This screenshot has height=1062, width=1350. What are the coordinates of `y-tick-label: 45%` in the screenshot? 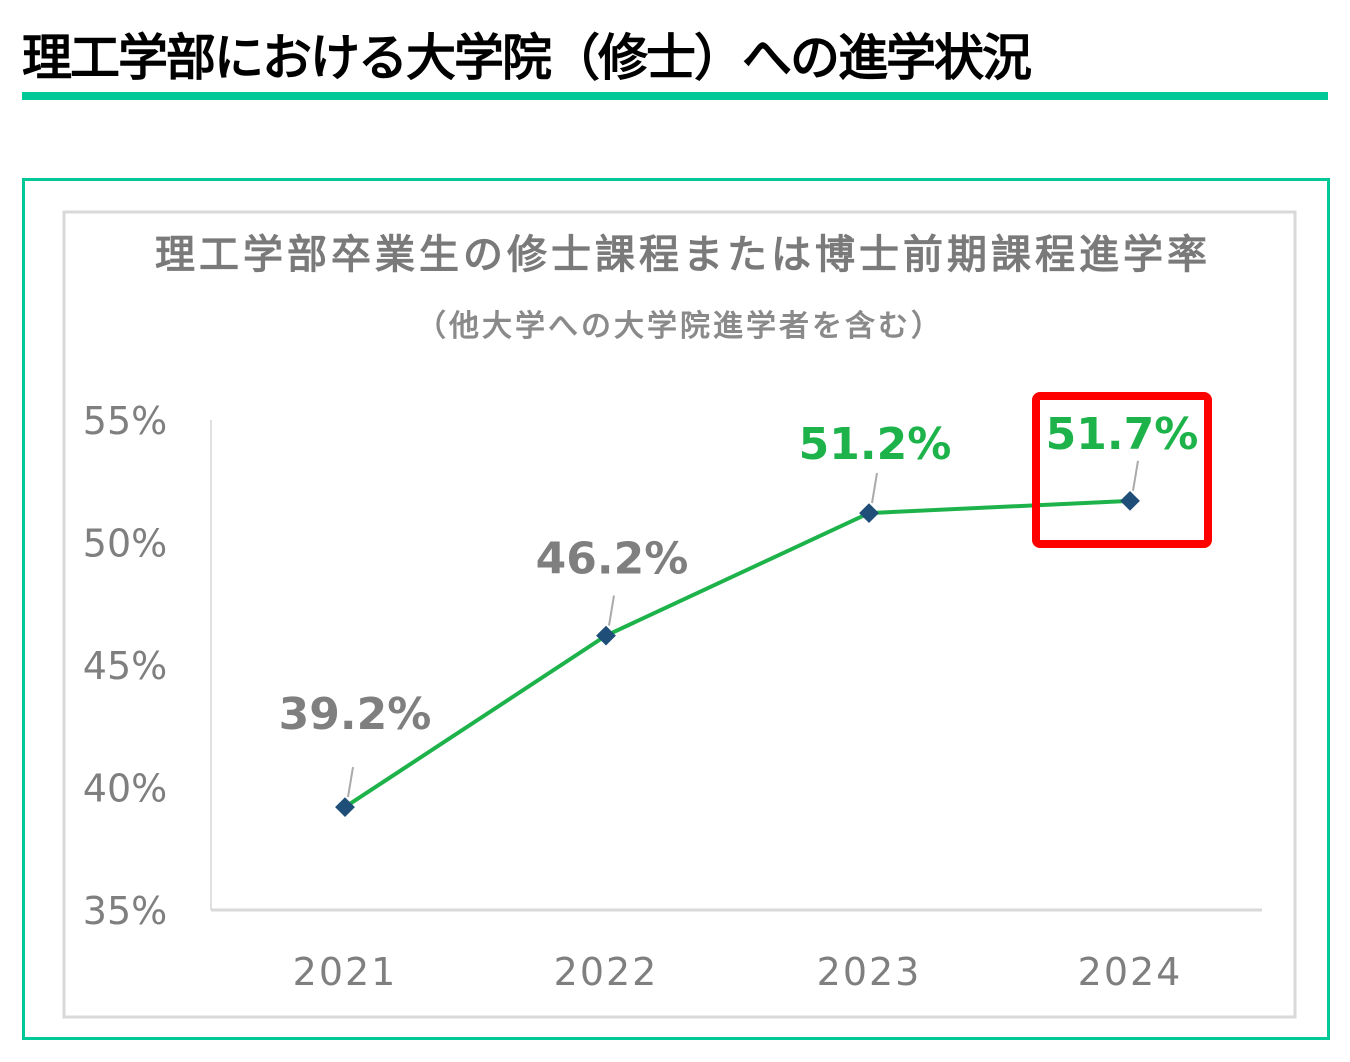 It's located at (125, 666).